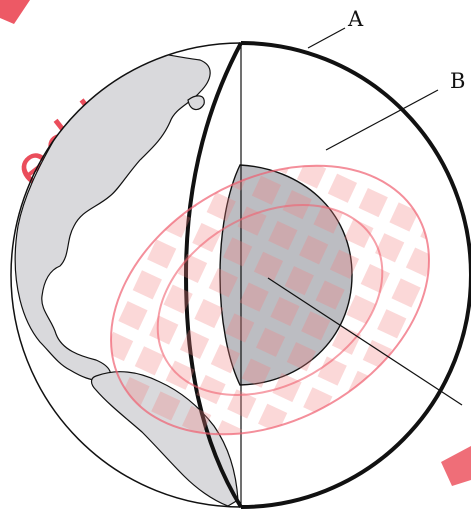  Describe the element at coordinates (457, 81) in the screenshot. I see `label-b: B` at that location.